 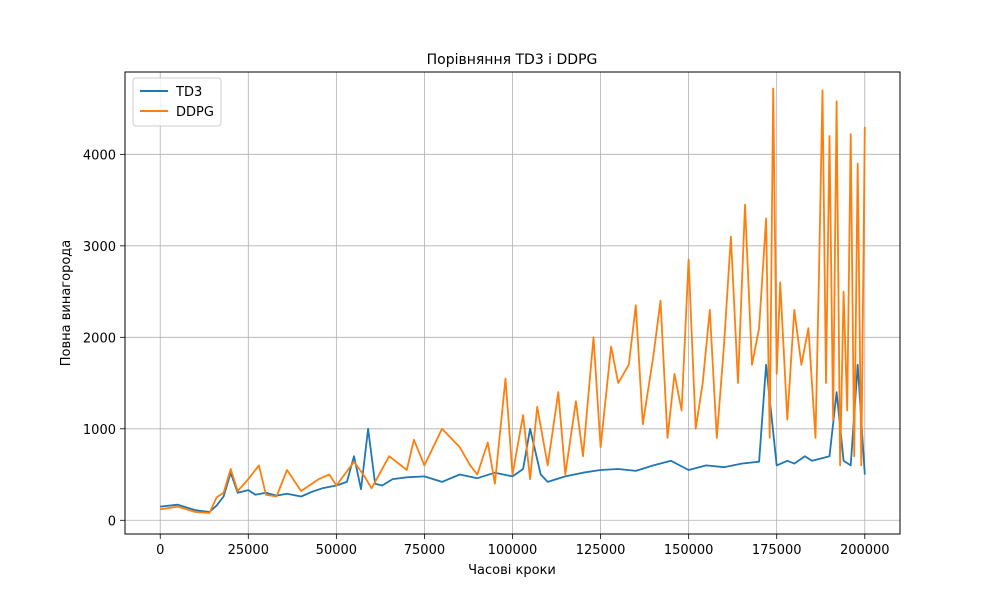 What do you see at coordinates (99, 155) in the screenshot?
I see `y-tick-label: 4000` at bounding box center [99, 155].